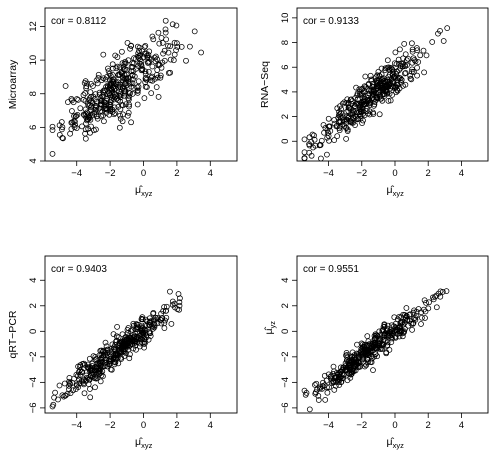 This screenshot has height=460, width=496. What do you see at coordinates (394, 425) in the screenshot?
I see `x-tick-label: 0` at bounding box center [394, 425].